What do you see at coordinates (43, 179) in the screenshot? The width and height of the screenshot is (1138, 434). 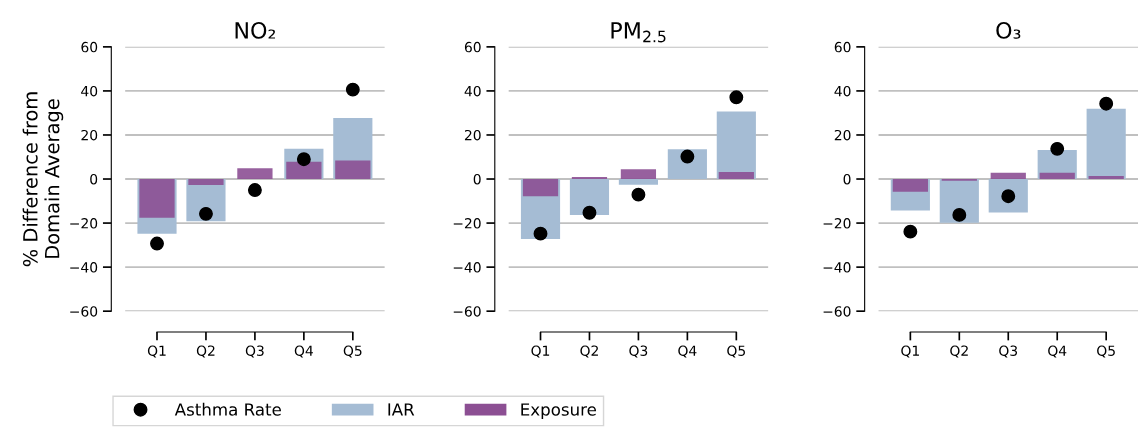 I see `y-axis-title: % Difference from Domain Average` at bounding box center [43, 179].